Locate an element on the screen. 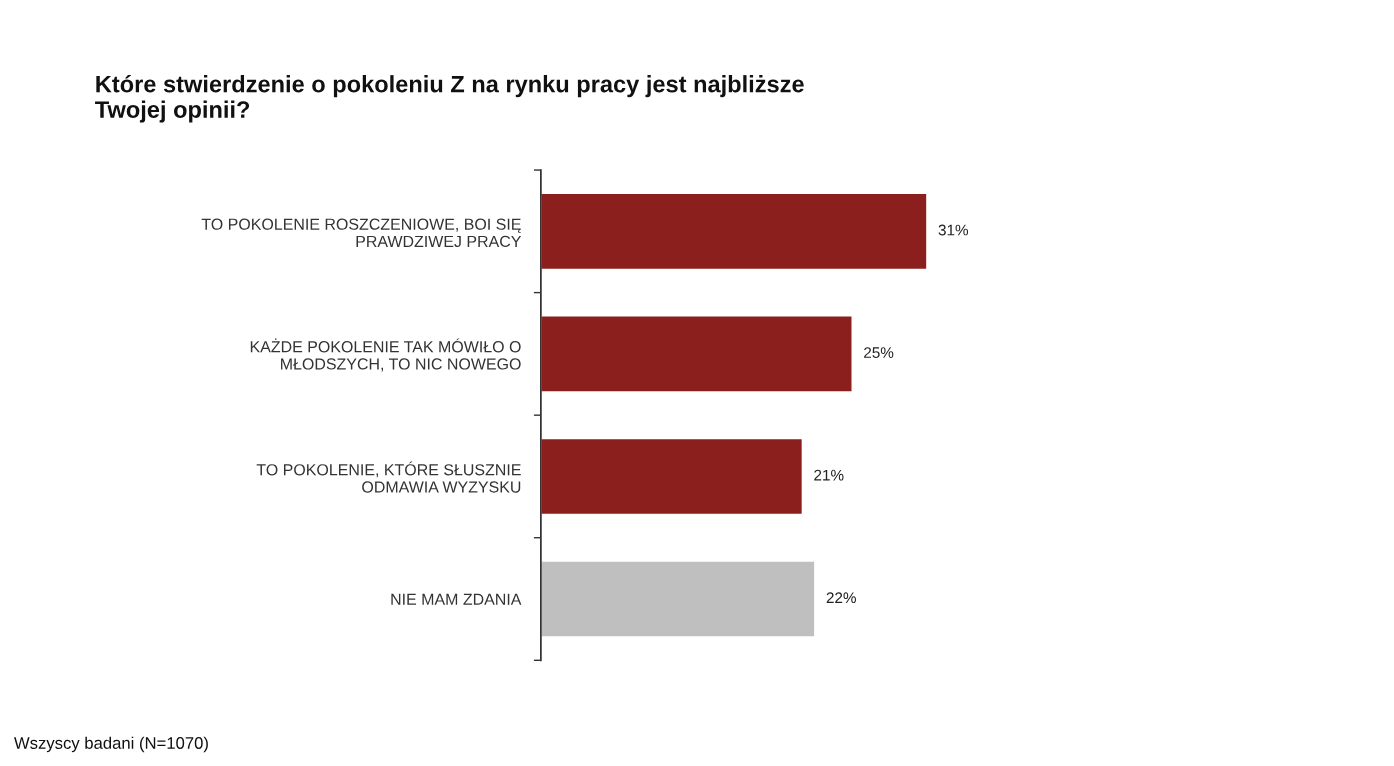  y-tick-label: KAŻDE POKOLENIE TAK MÓWIŁO O MŁODSZYCH, TO NIC NOWEGO is located at coordinates (385, 355).